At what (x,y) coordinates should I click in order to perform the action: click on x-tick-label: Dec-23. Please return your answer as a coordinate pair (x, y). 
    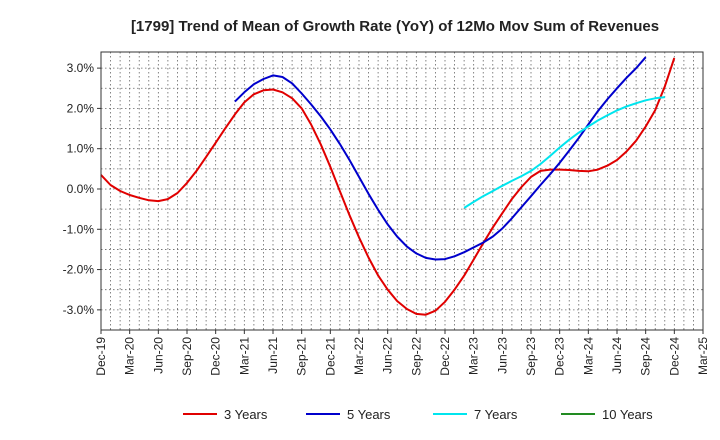
    Looking at the image, I should click on (560, 356).